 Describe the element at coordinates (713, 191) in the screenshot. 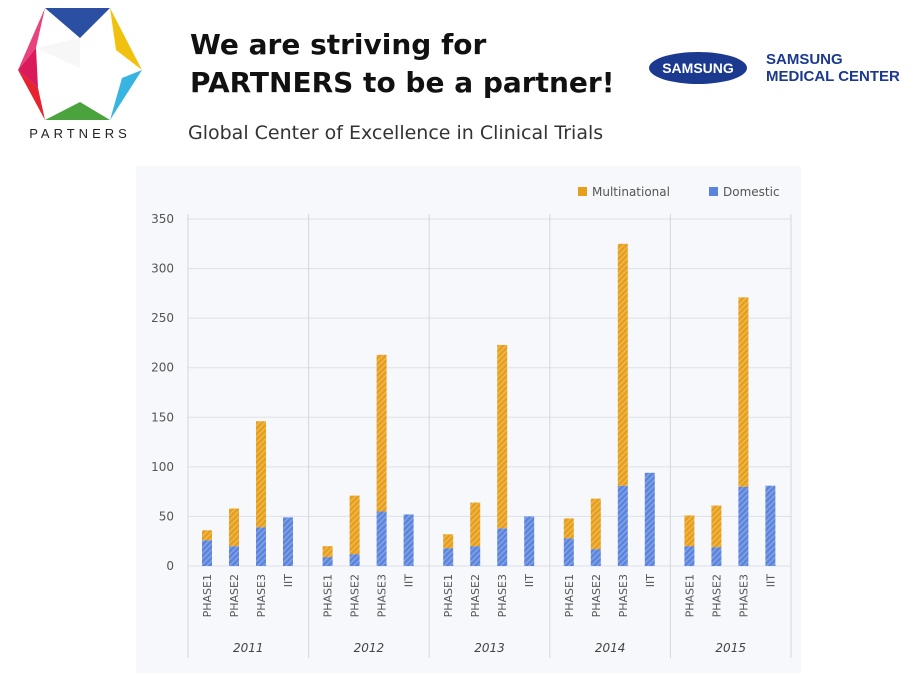

I see `legend-swatch-domestic` at that location.